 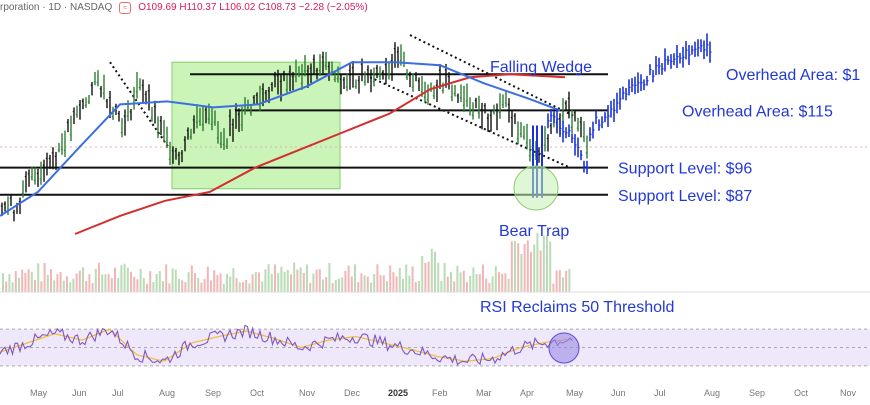 I want to click on annotation-rsi: RSI Reclaims 50 Threshold, so click(x=577, y=307).